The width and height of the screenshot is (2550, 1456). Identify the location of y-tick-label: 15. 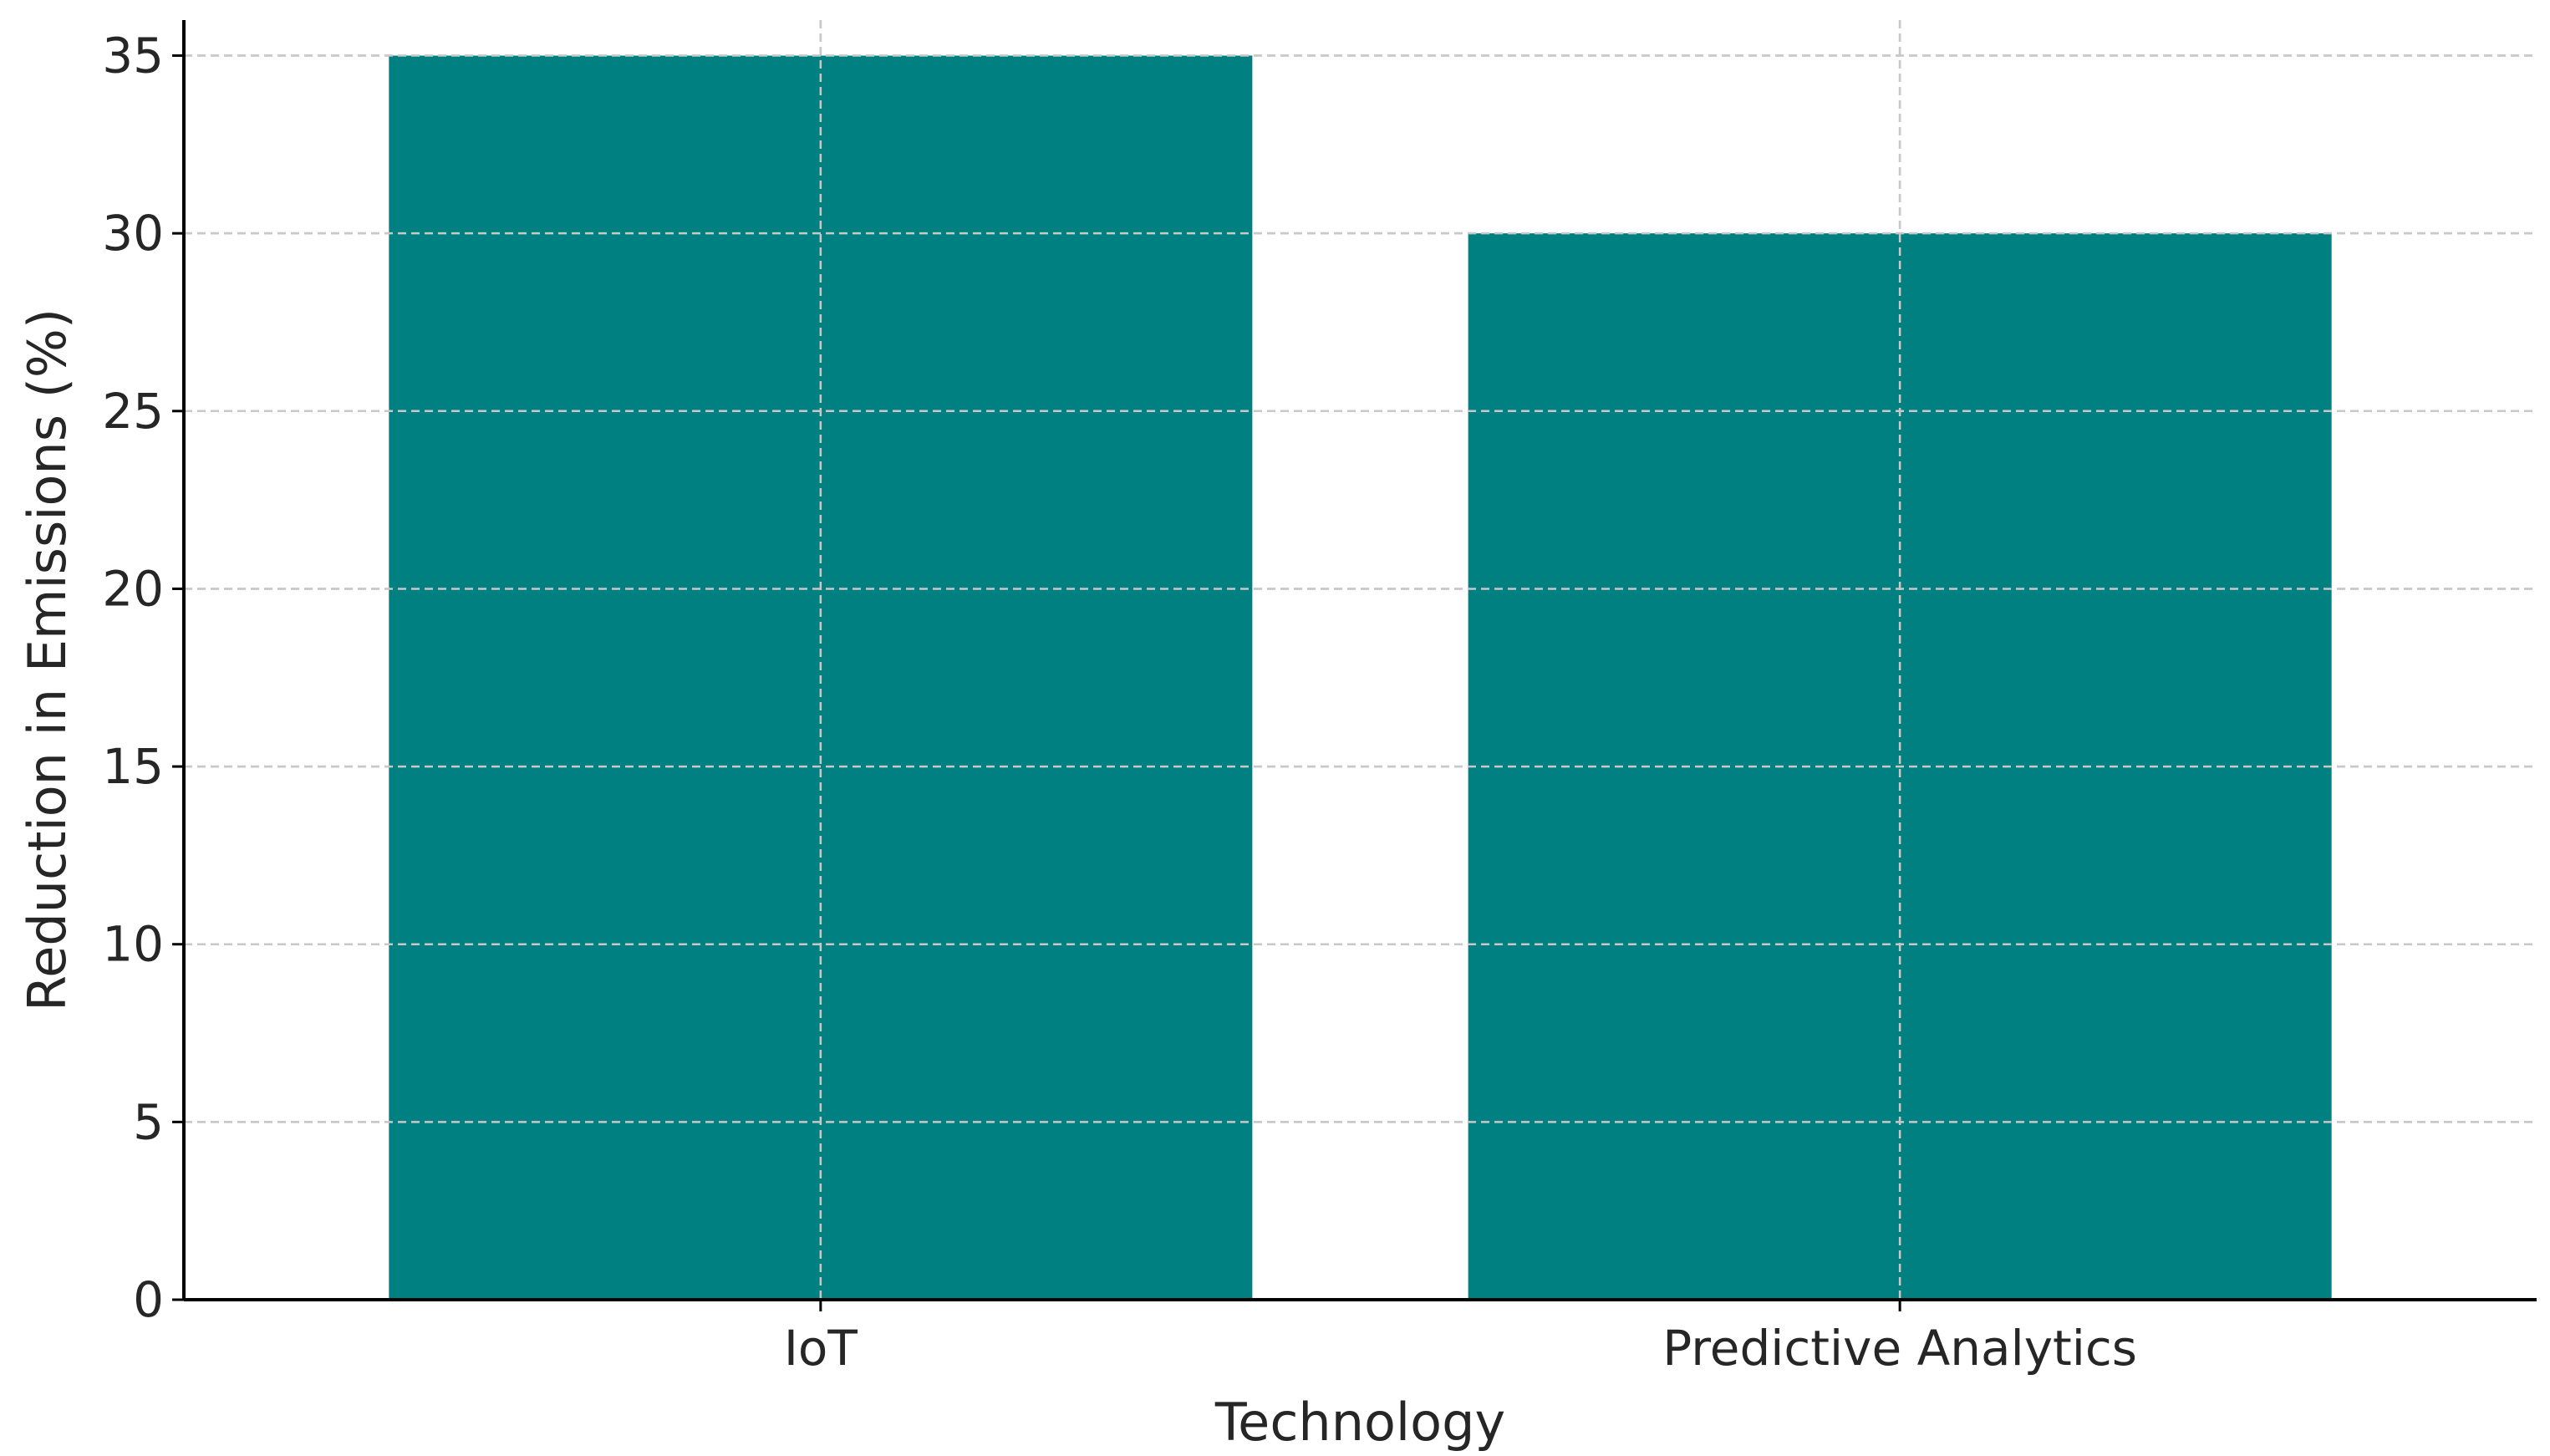
(133, 766).